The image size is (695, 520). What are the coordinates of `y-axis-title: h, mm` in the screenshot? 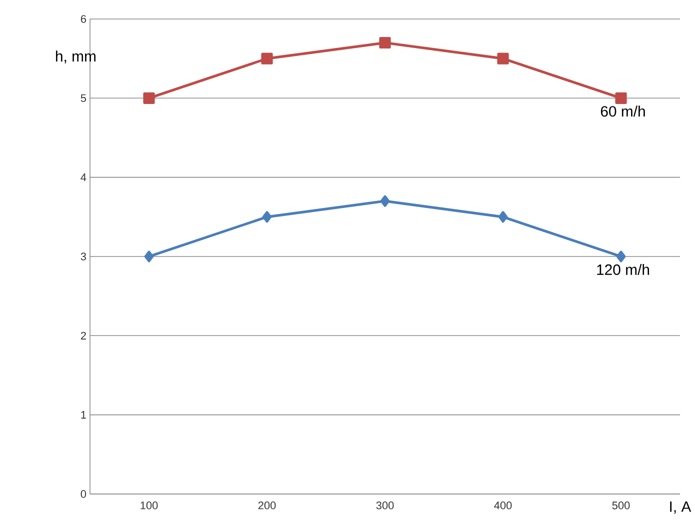 It's located at (76, 57).